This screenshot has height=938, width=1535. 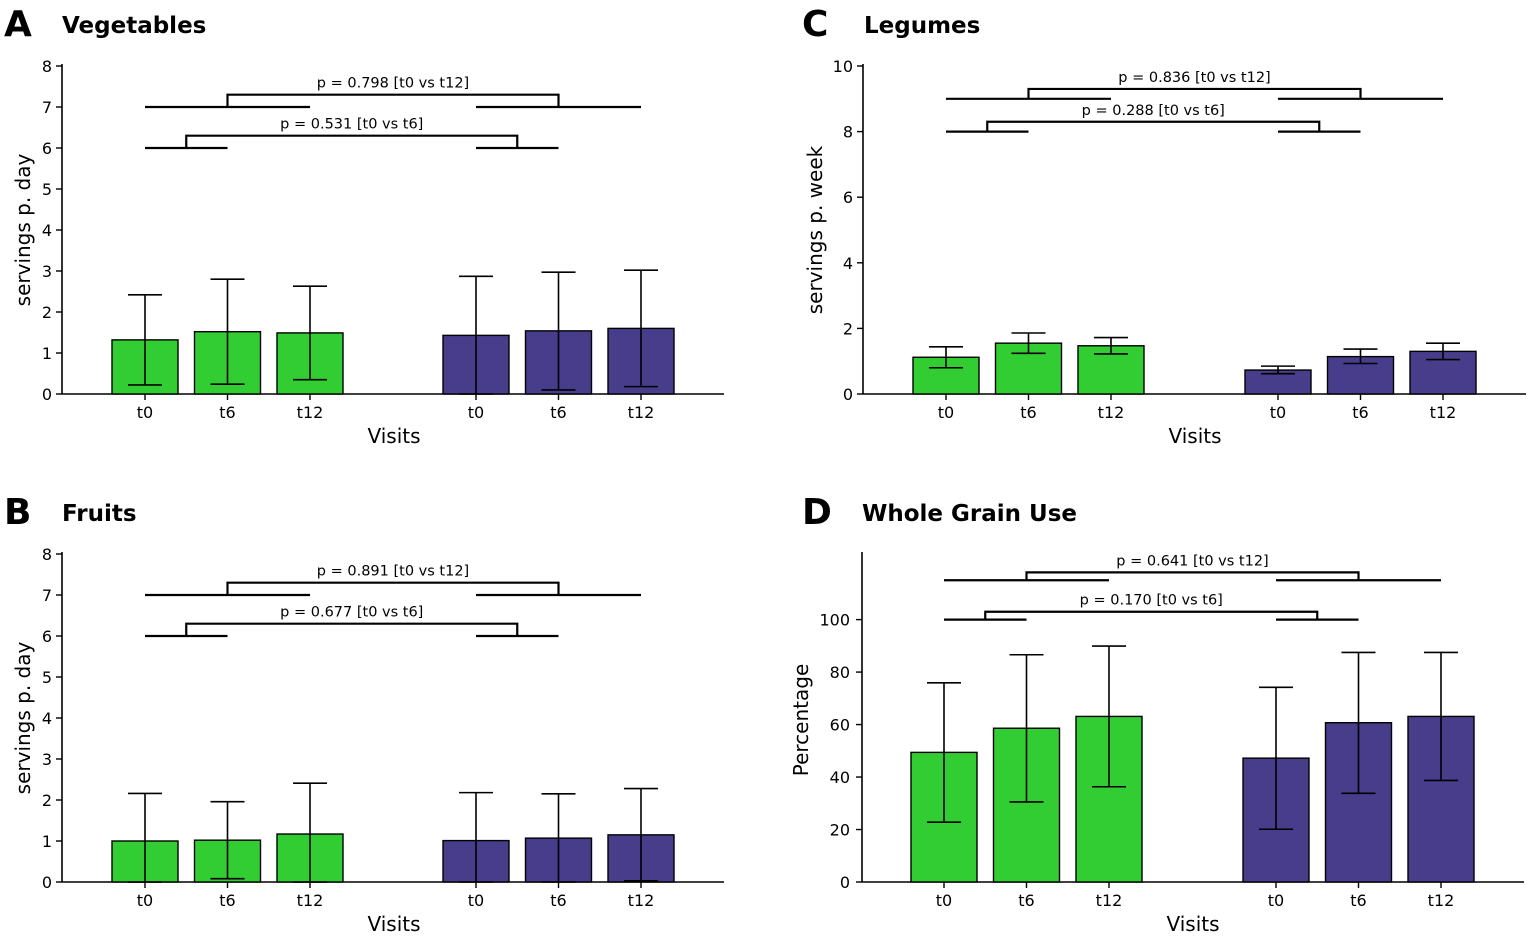 I want to click on panel-letter: D, so click(x=817, y=512).